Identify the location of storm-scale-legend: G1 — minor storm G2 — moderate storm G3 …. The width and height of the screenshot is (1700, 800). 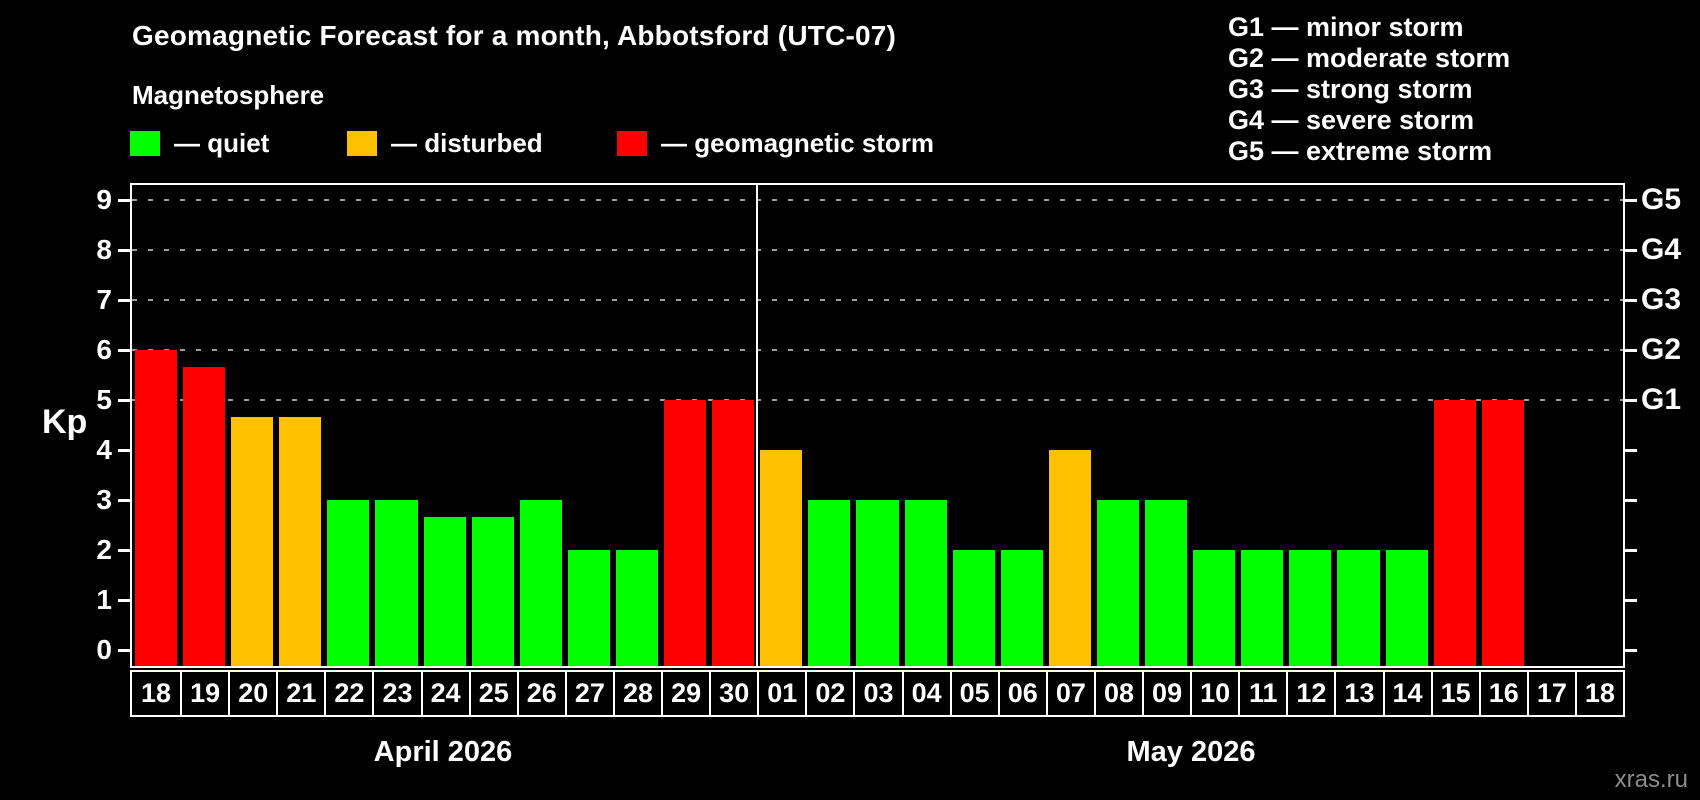
(1369, 89).